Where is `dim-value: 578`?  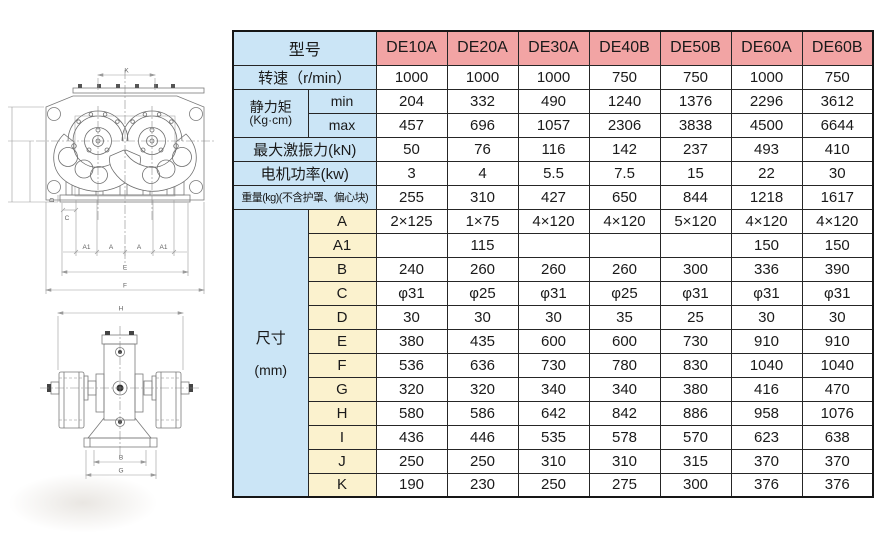 dim-value: 578 is located at coordinates (624, 437).